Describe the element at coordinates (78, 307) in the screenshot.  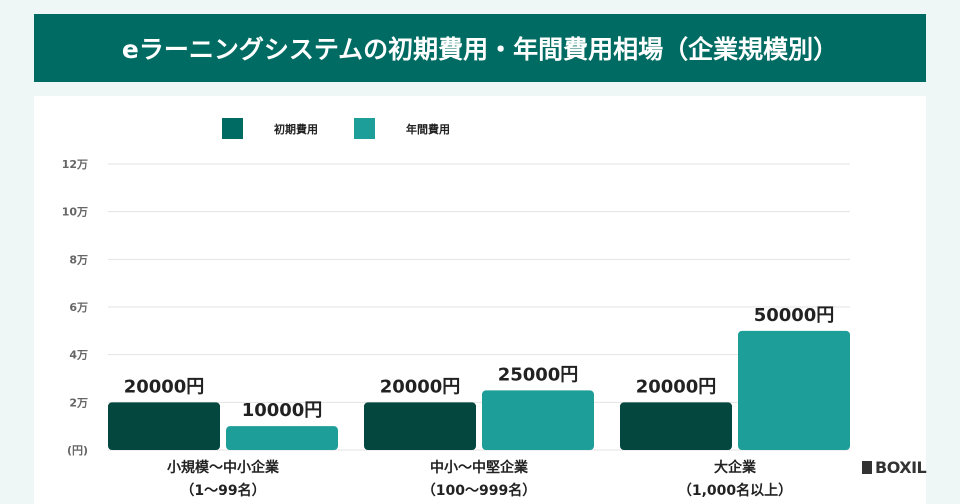
I see `y-tick-label: 6万` at that location.